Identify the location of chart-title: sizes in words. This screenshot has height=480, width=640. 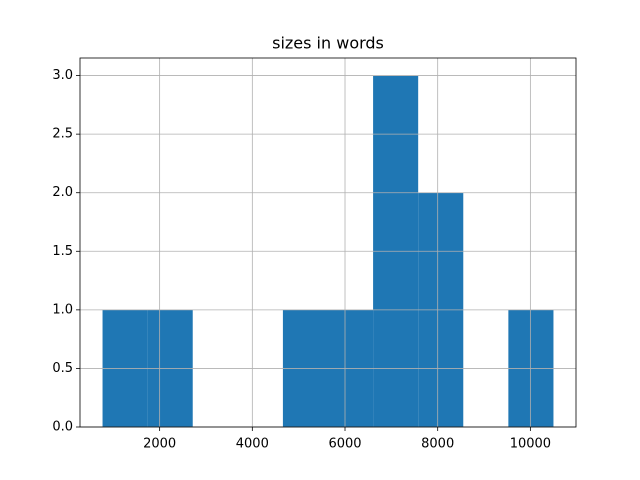
(328, 43).